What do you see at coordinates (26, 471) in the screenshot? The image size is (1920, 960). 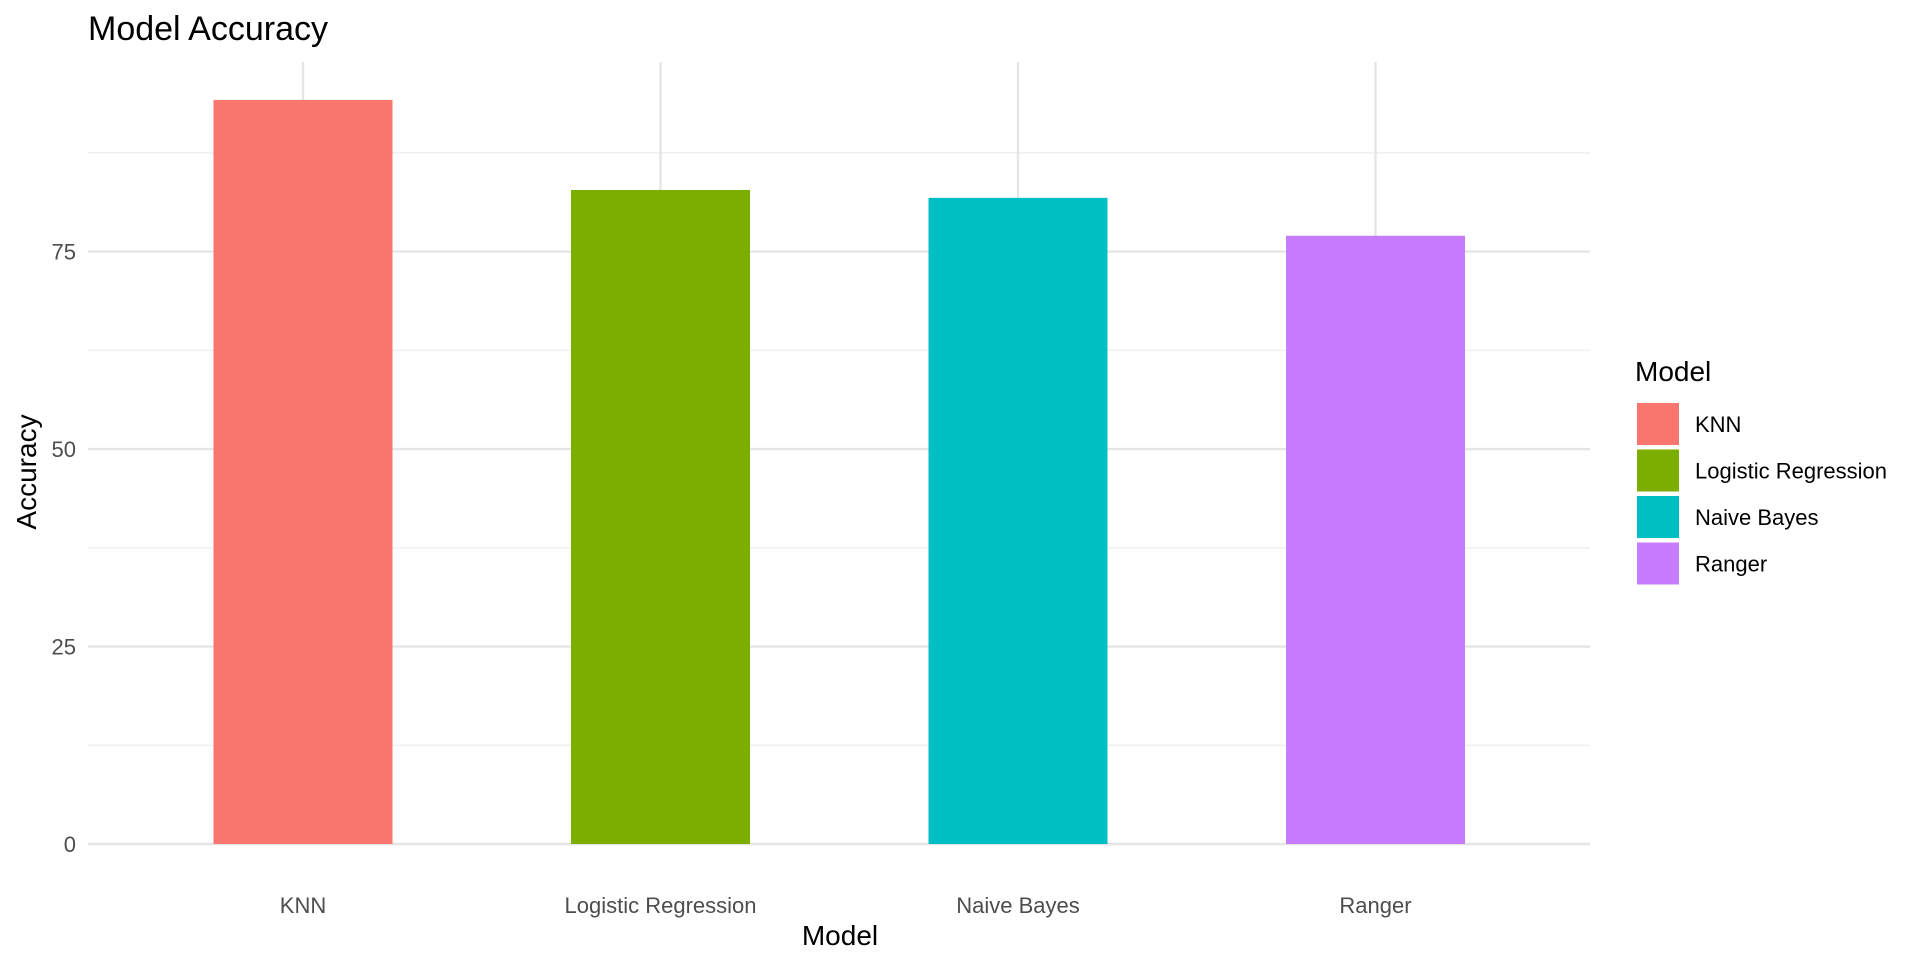 I see `y-axis-title: Accuracy` at bounding box center [26, 471].